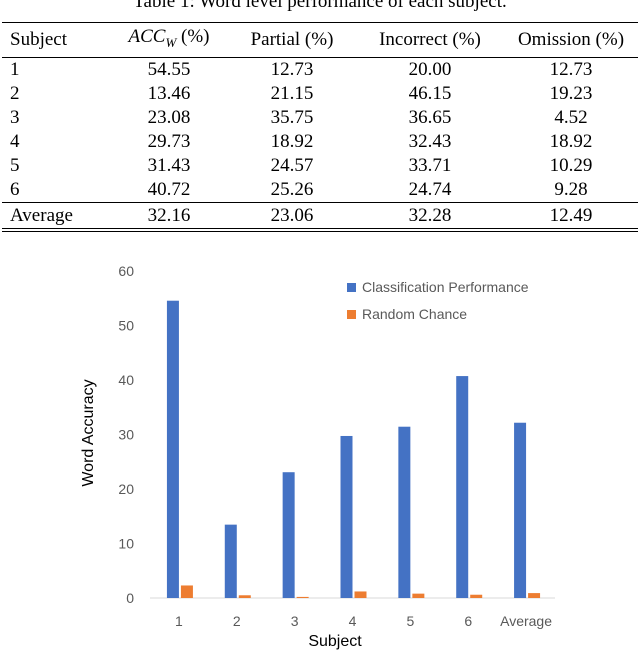 The image size is (640, 651). Describe the element at coordinates (571, 141) in the screenshot. I see `cell-omission: 18.92` at that location.